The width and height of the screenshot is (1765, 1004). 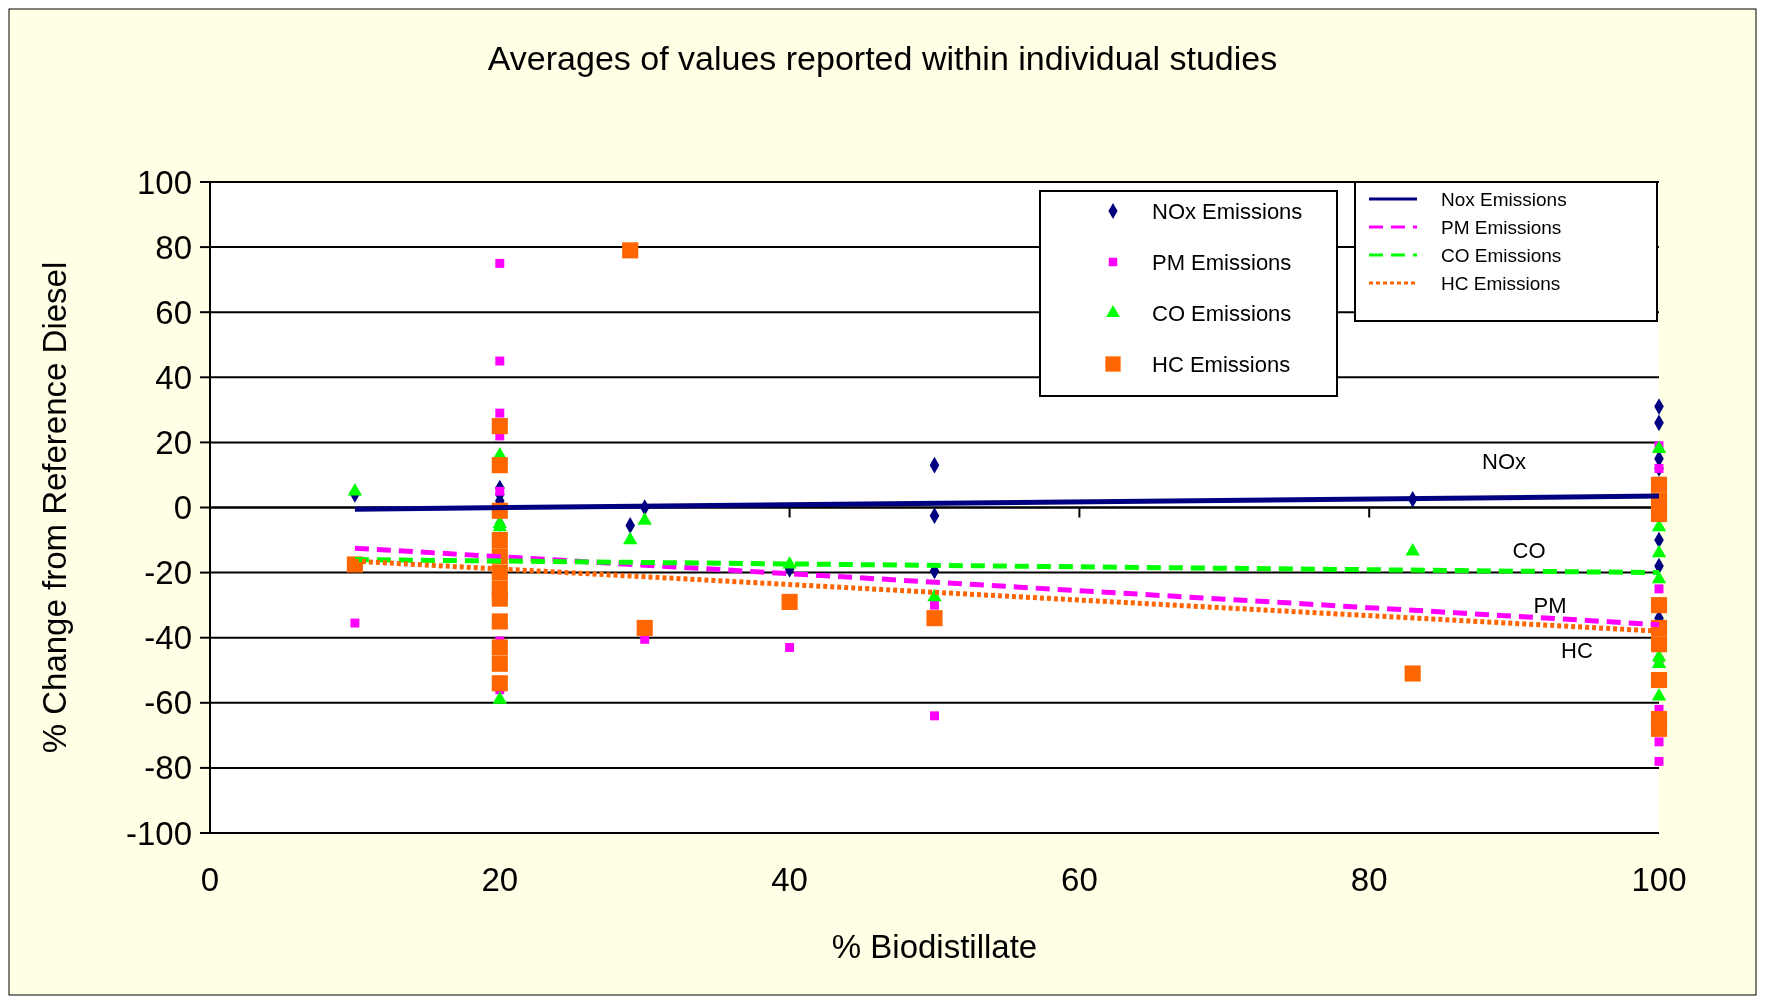 What do you see at coordinates (173, 377) in the screenshot?
I see `y-tick-label: 40` at bounding box center [173, 377].